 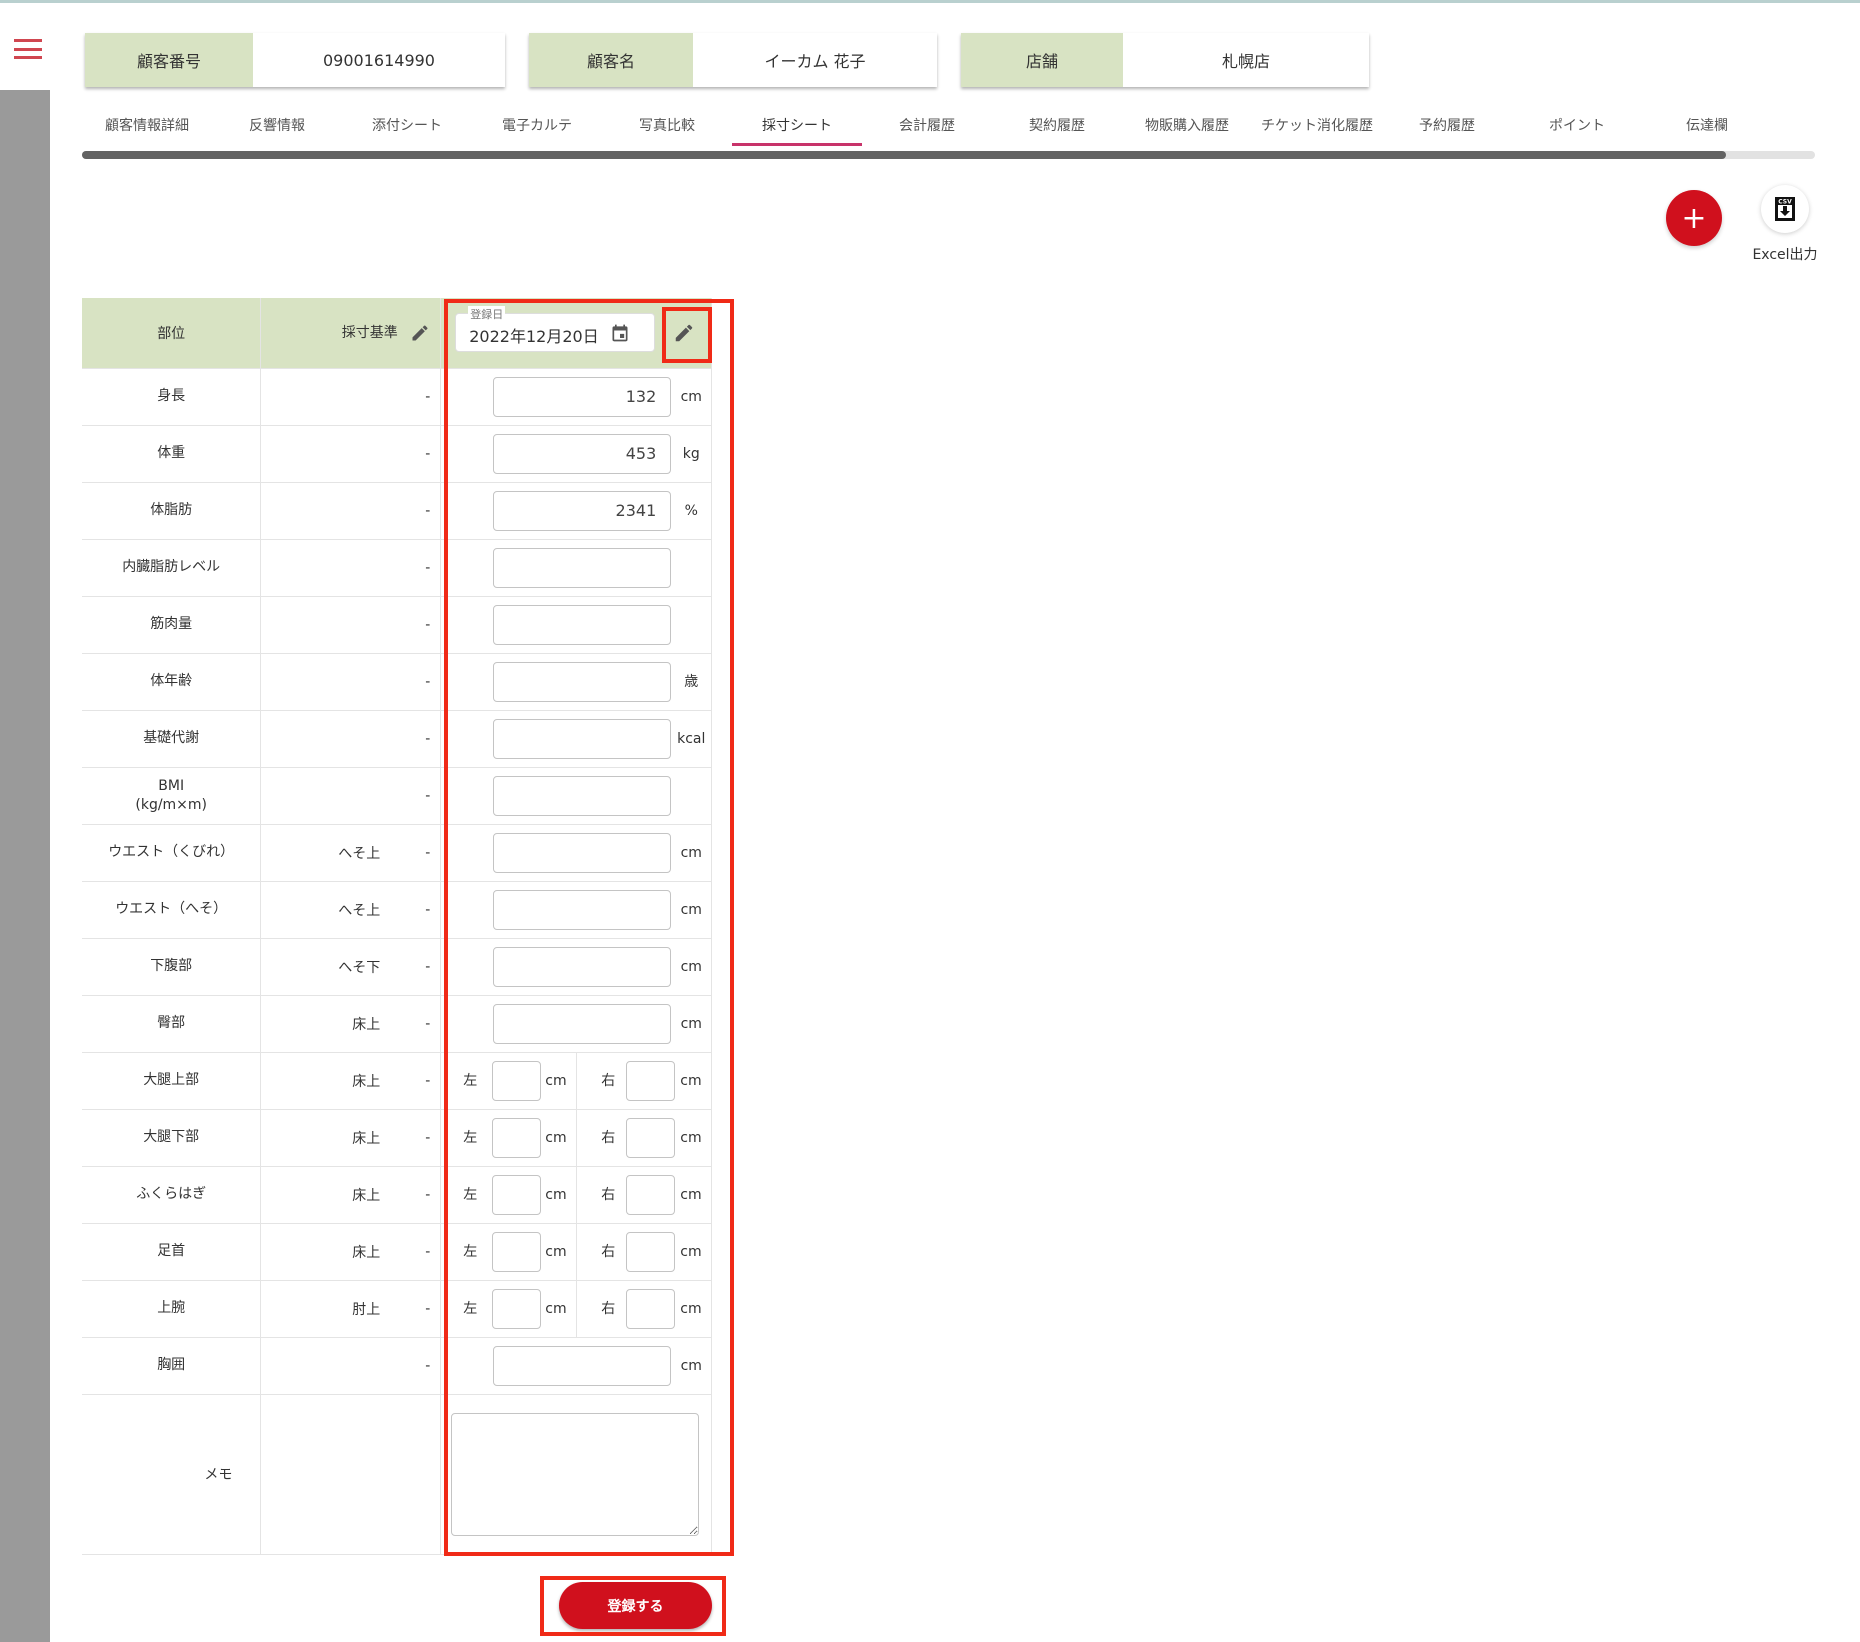 I want to click on value-cell: kcal, so click(x=576, y=739).